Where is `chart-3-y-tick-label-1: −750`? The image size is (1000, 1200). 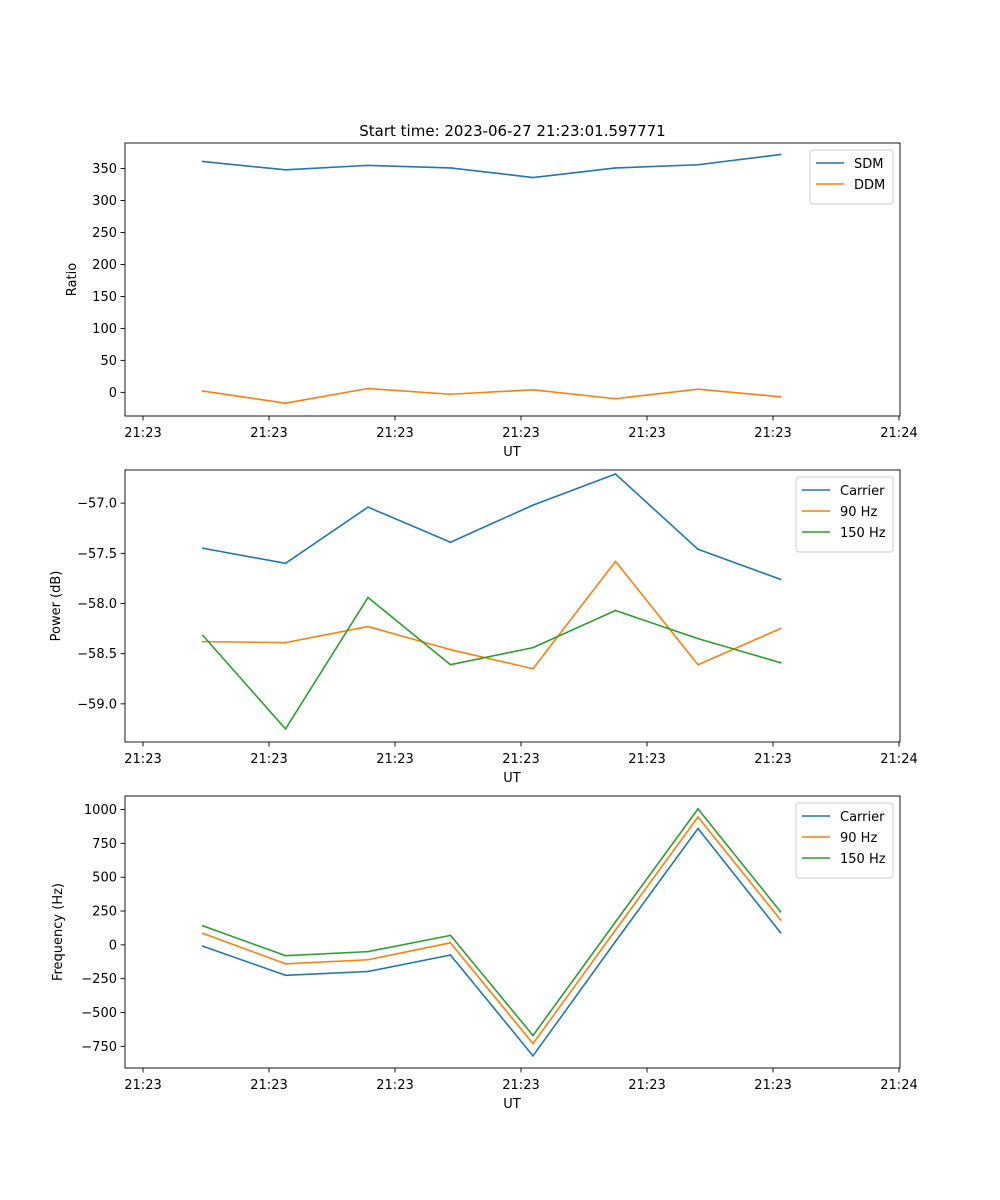
chart-3-y-tick-label-1: −750 is located at coordinates (99, 1047).